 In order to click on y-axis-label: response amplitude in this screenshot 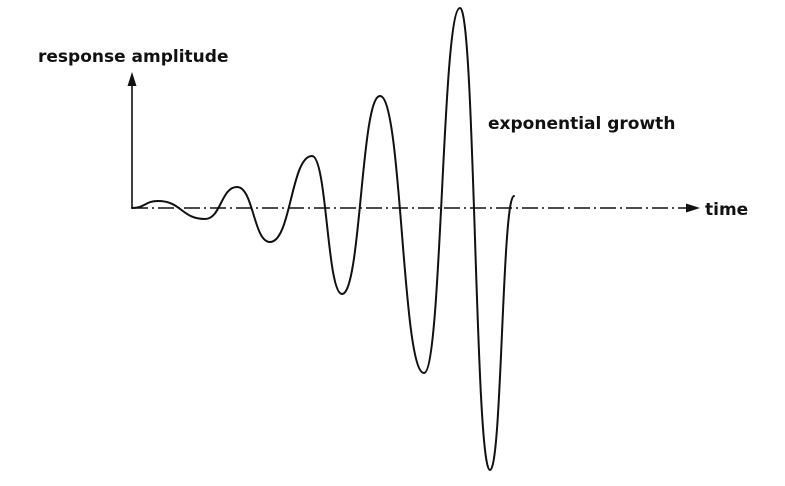, I will do `click(133, 57)`.